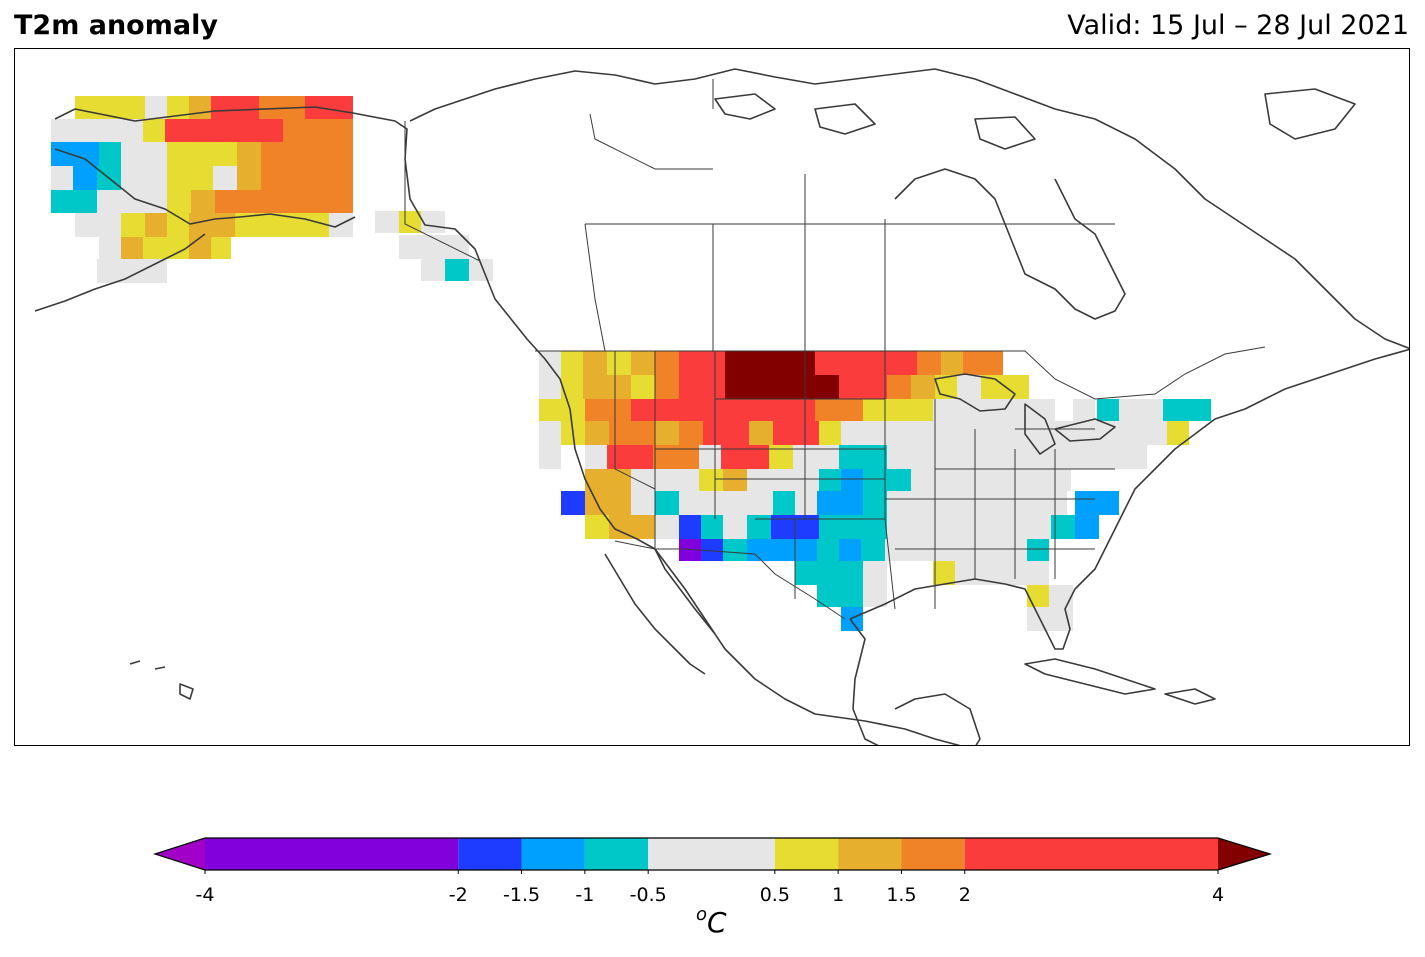 The width and height of the screenshot is (1425, 957). What do you see at coordinates (1035, 119) in the screenshot?
I see `arctic-islands` at bounding box center [1035, 119].